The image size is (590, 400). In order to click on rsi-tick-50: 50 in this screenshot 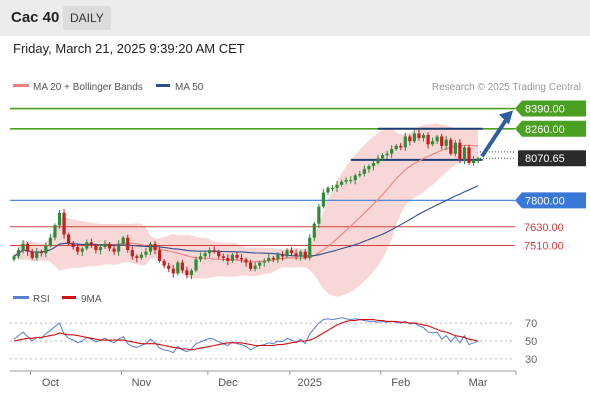, I will do `click(531, 342)`.